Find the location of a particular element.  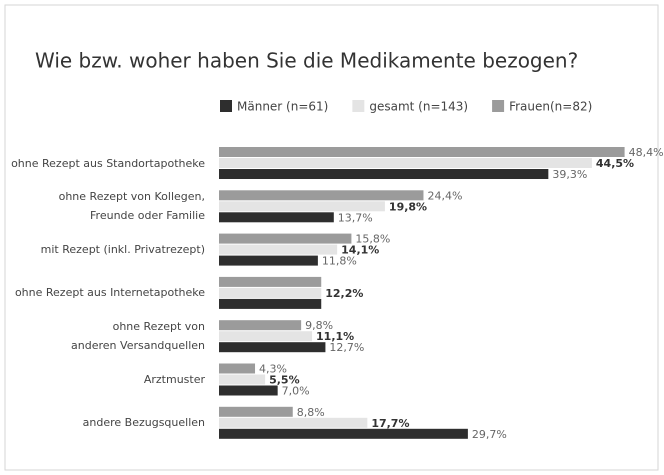

value-label: 44,5% is located at coordinates (615, 163).